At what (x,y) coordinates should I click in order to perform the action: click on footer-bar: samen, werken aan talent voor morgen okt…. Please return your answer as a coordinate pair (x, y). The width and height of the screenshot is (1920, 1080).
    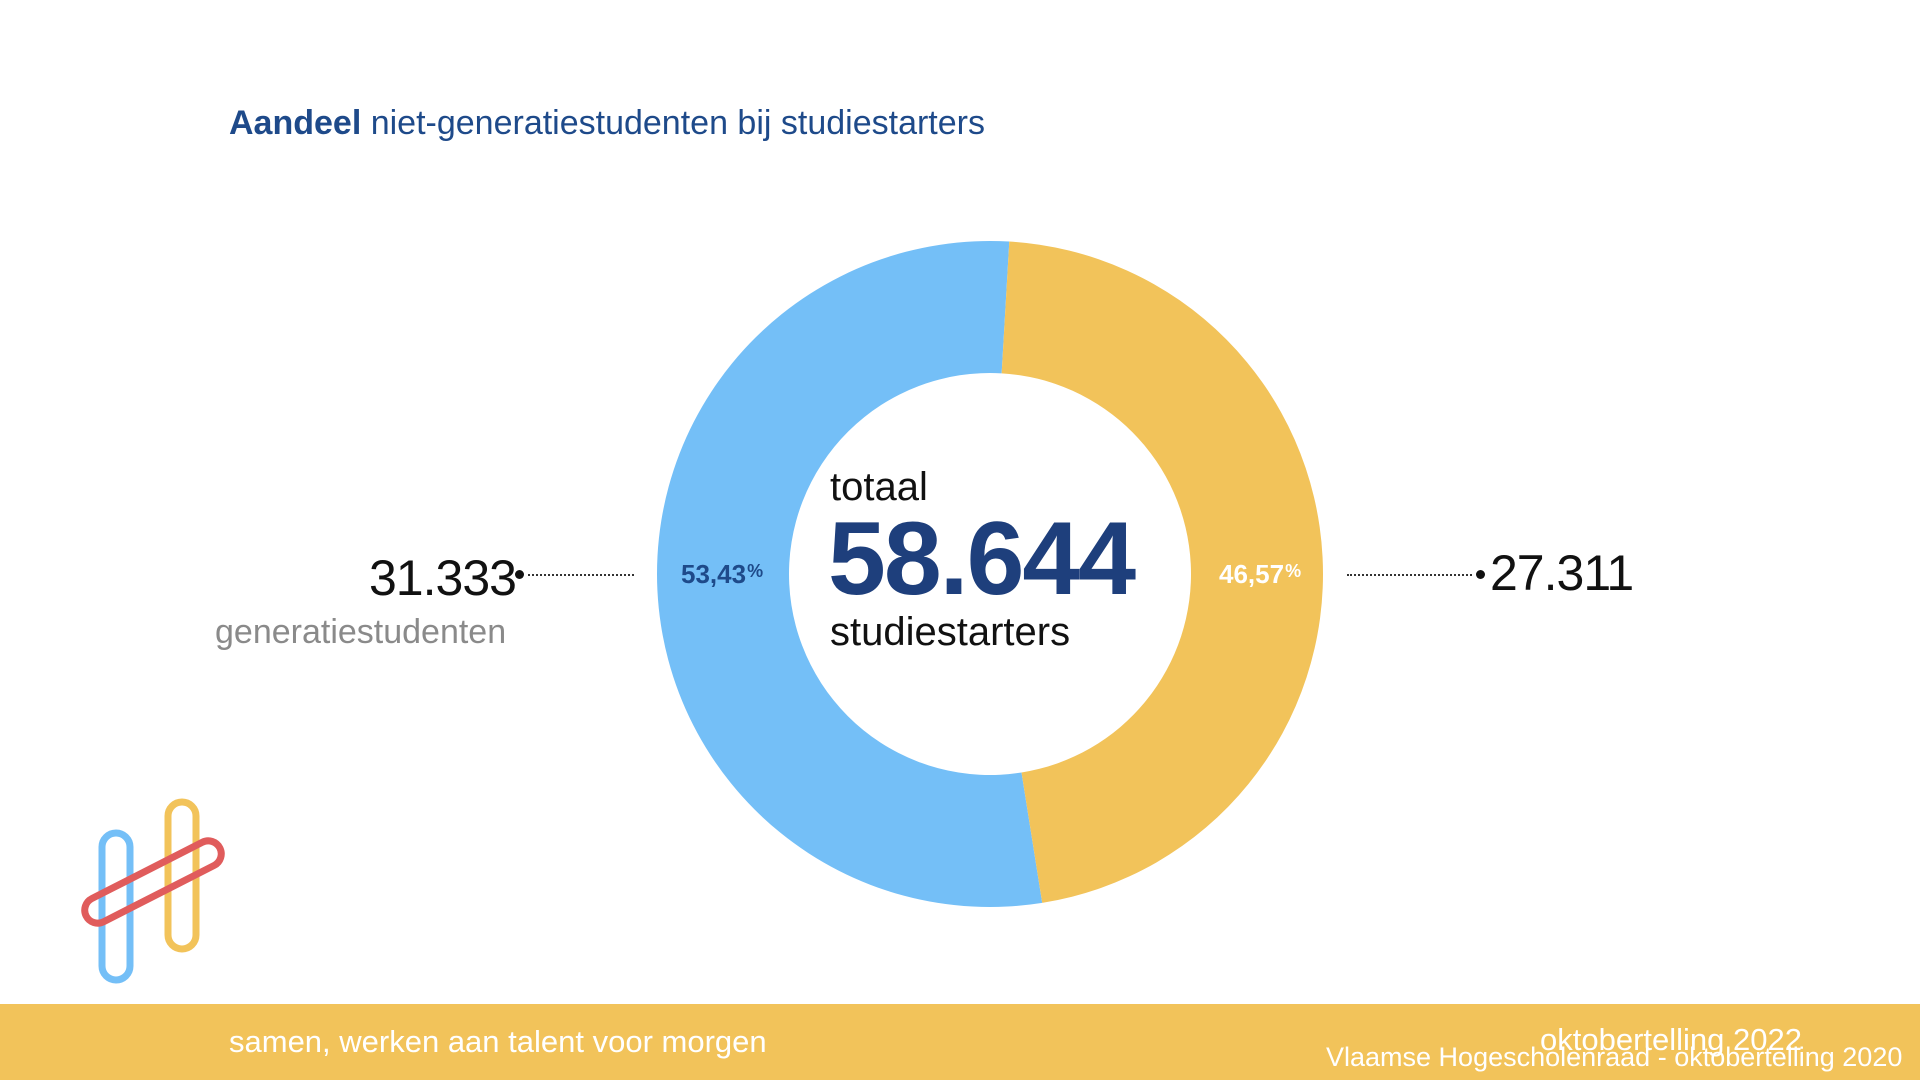
    Looking at the image, I should click on (960, 1042).